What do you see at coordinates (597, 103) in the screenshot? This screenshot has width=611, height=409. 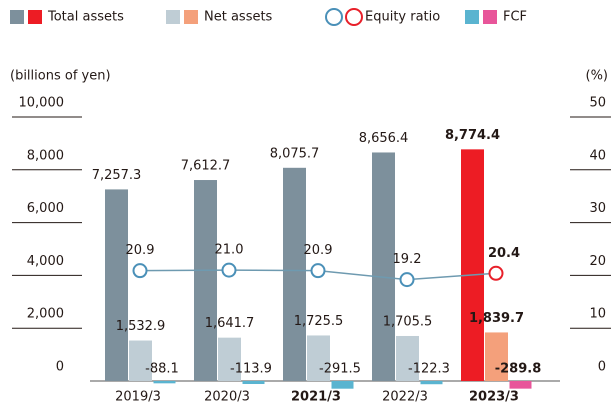 I see `y2-tick-label: 50` at bounding box center [597, 103].